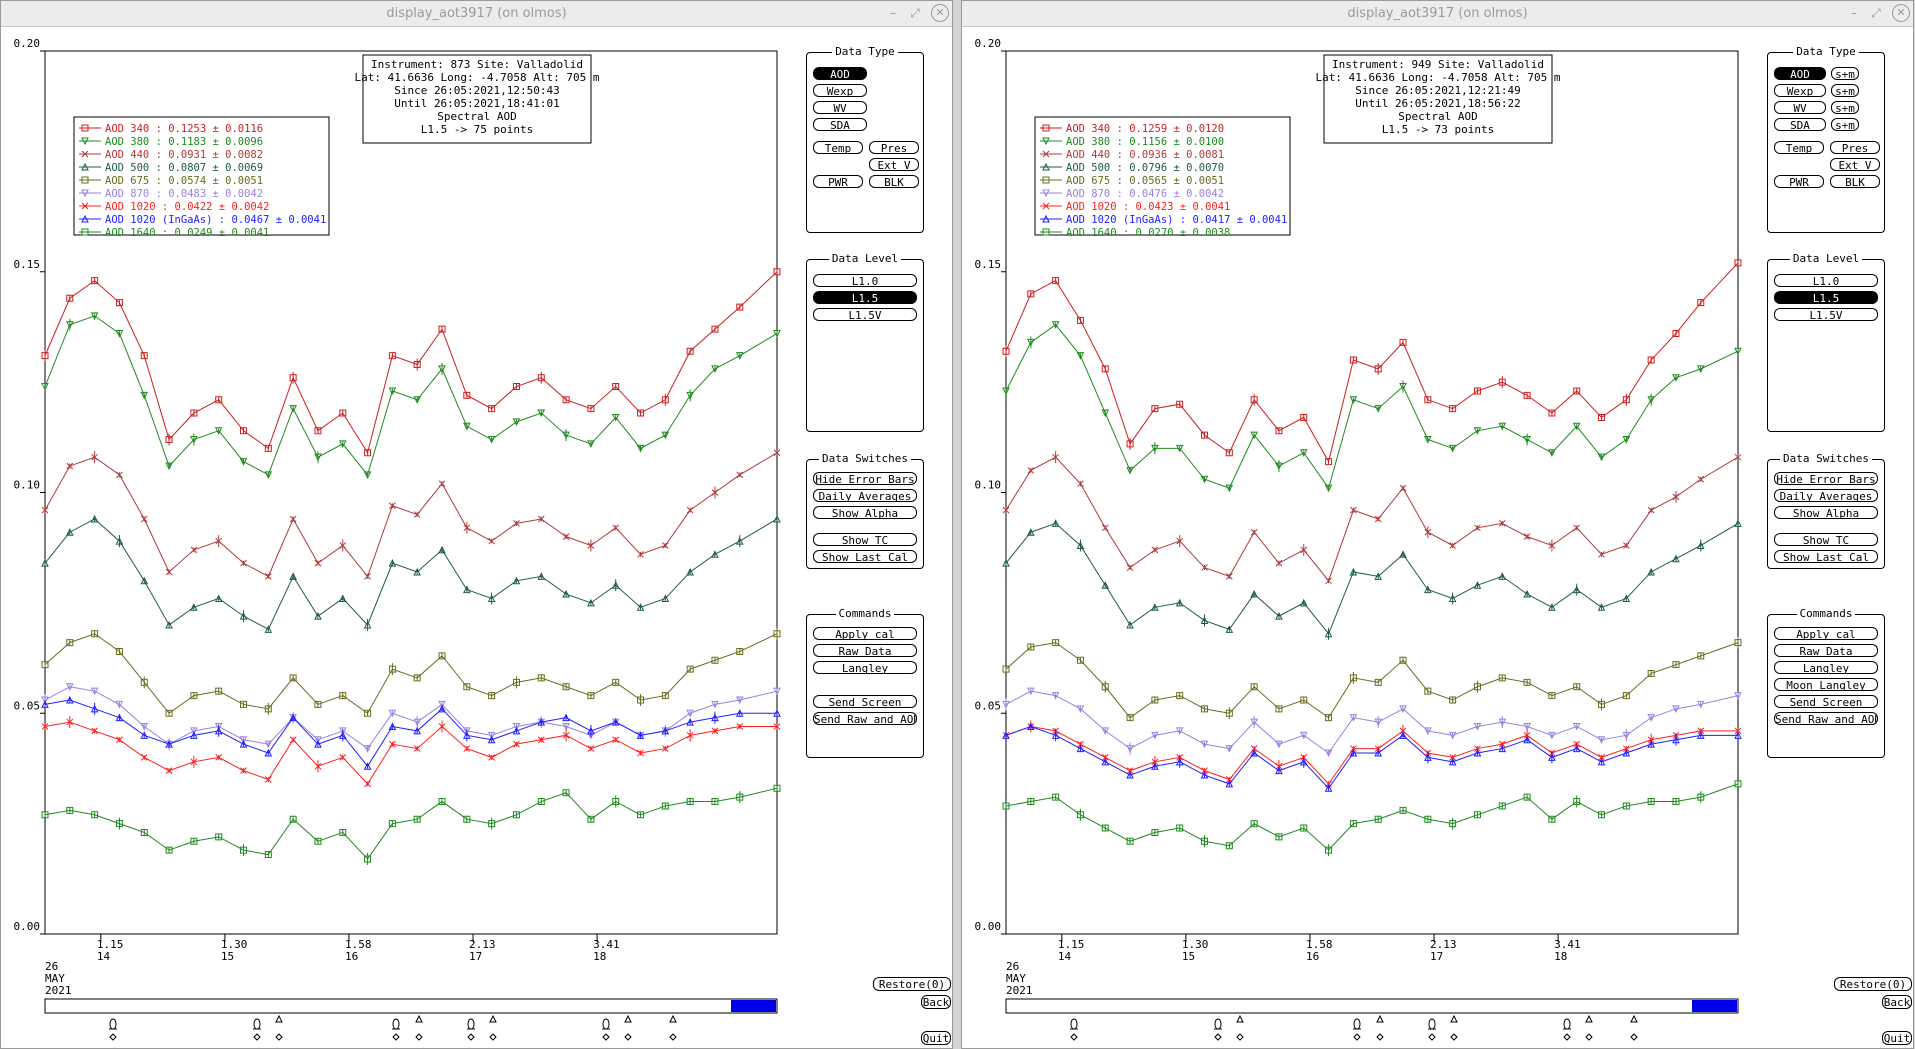  Describe the element at coordinates (936, 1038) in the screenshot. I see `quit-button: Quit` at that location.